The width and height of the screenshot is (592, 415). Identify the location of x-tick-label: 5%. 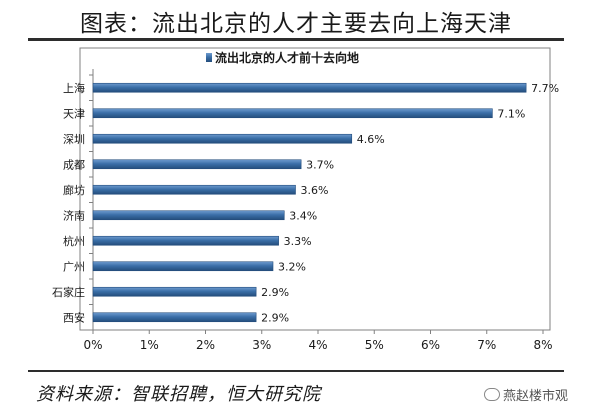
(374, 345).